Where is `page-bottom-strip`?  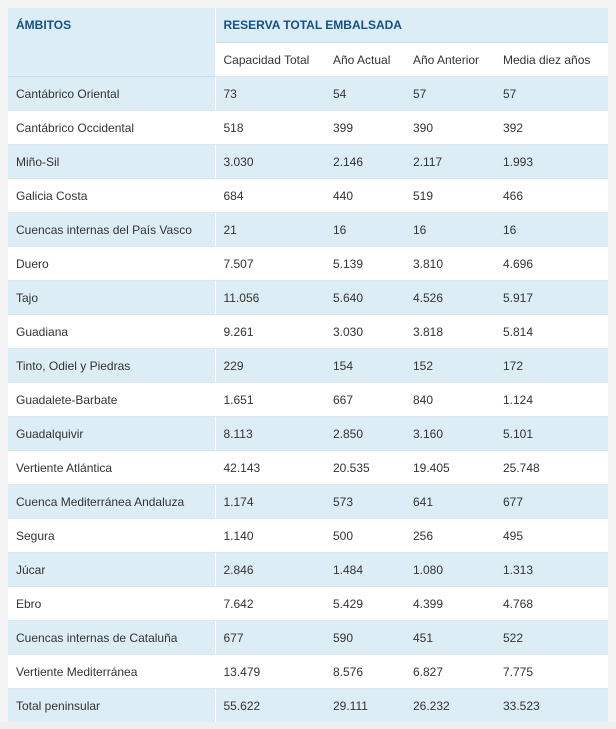
page-bottom-strip is located at coordinates (308, 725).